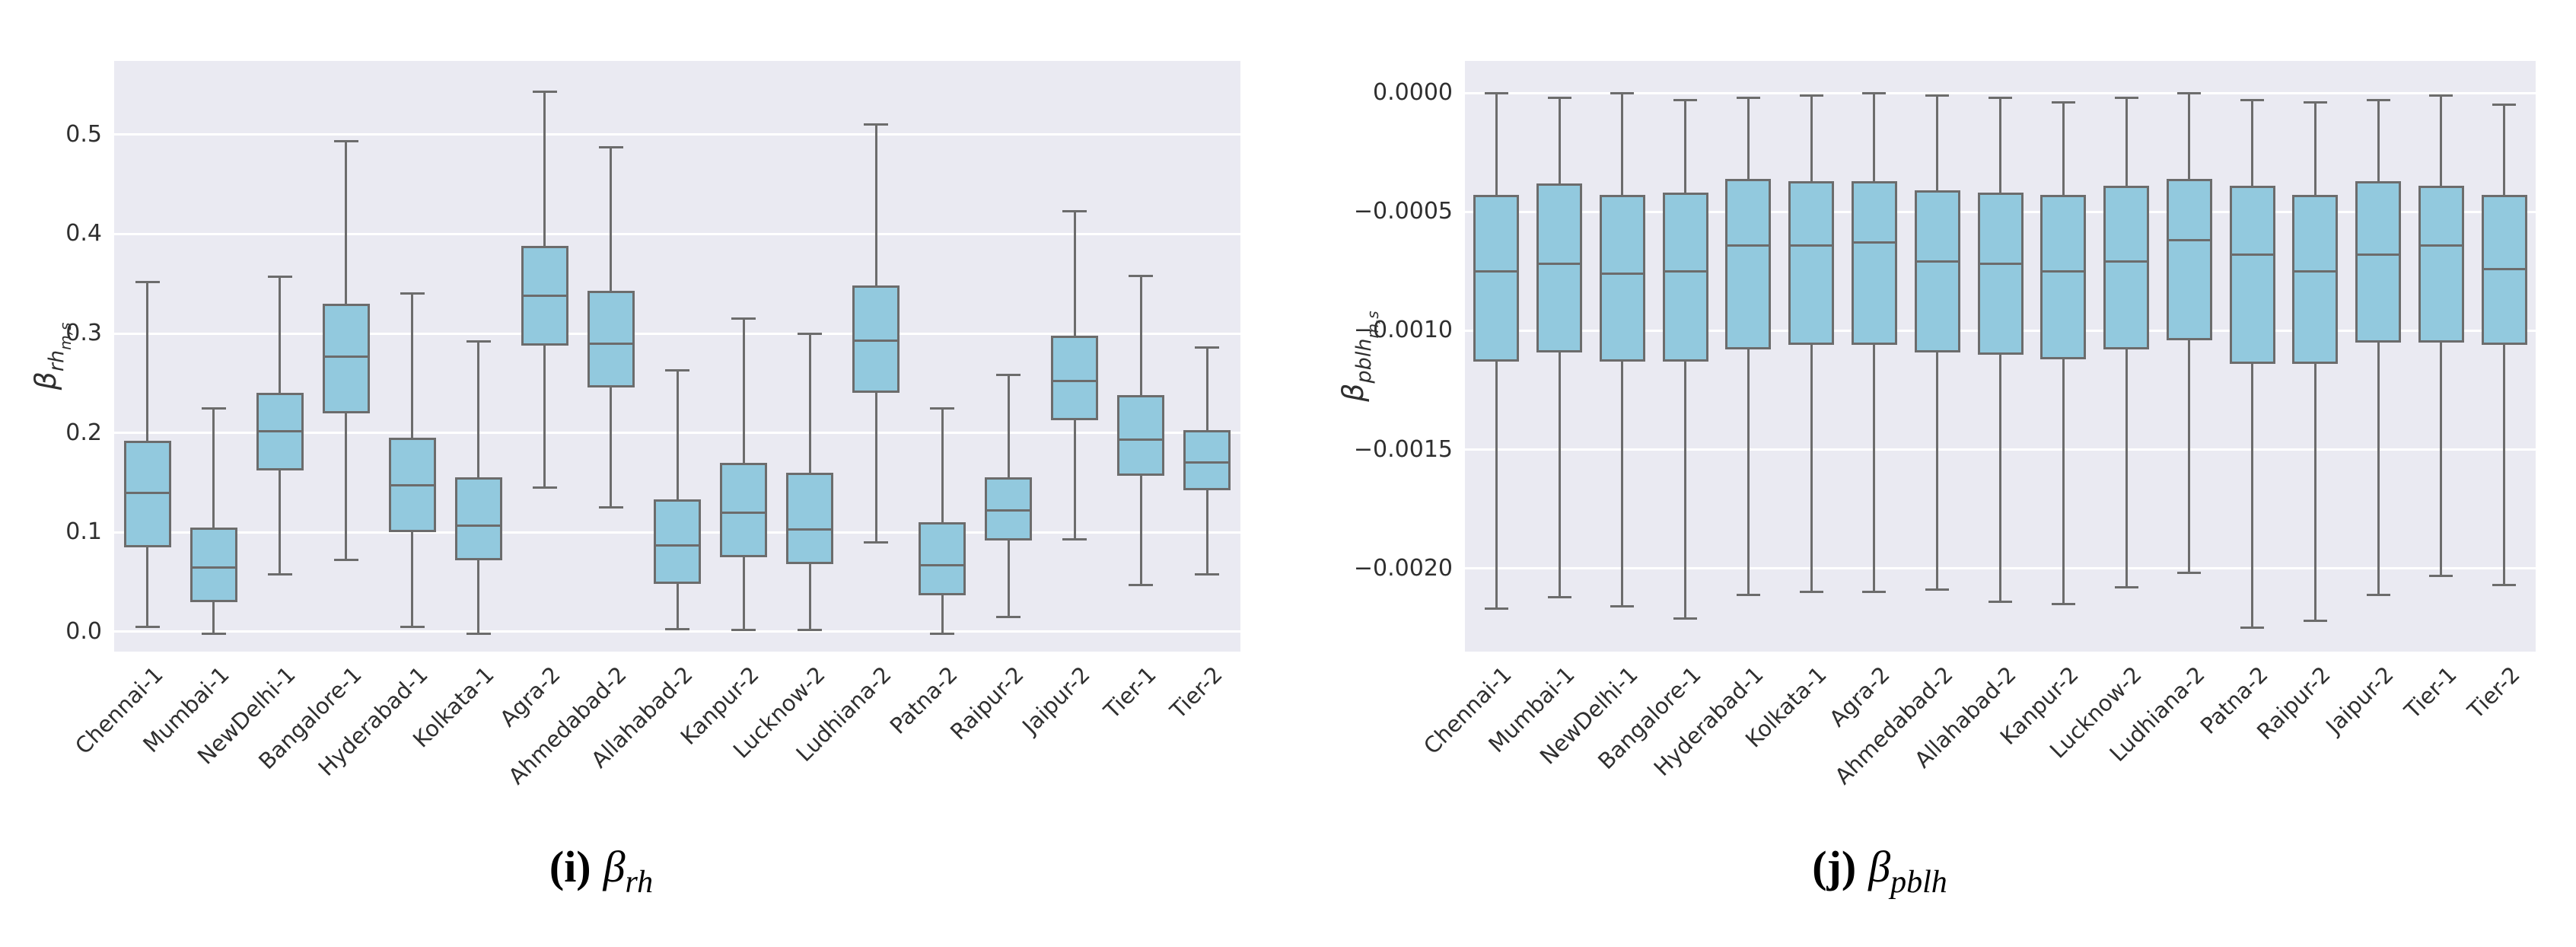  Describe the element at coordinates (1879, 867) in the screenshot. I see `caption-symbol: β` at that location.